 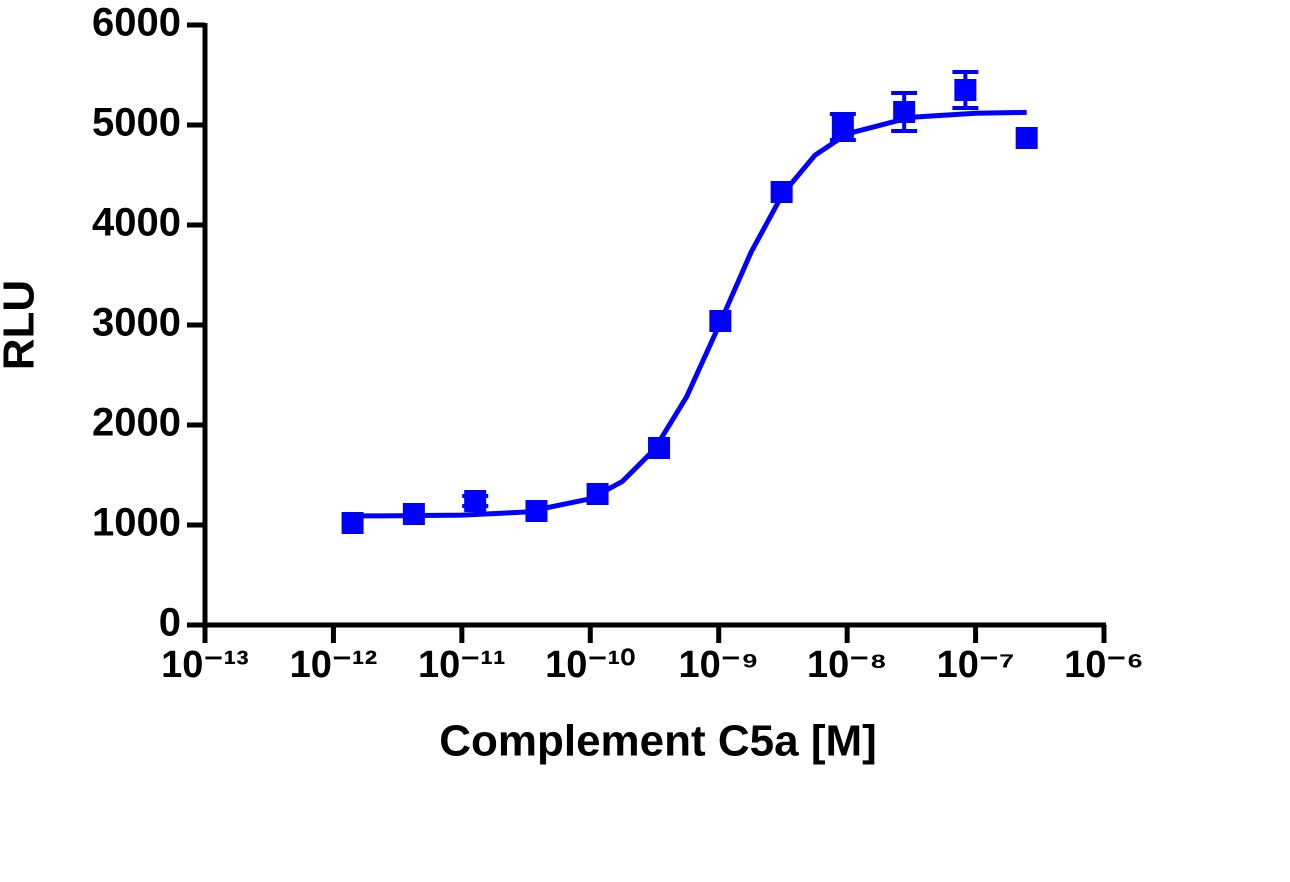 What do you see at coordinates (847, 665) in the screenshot?
I see `x-tick-label: 10⁻⁸` at bounding box center [847, 665].